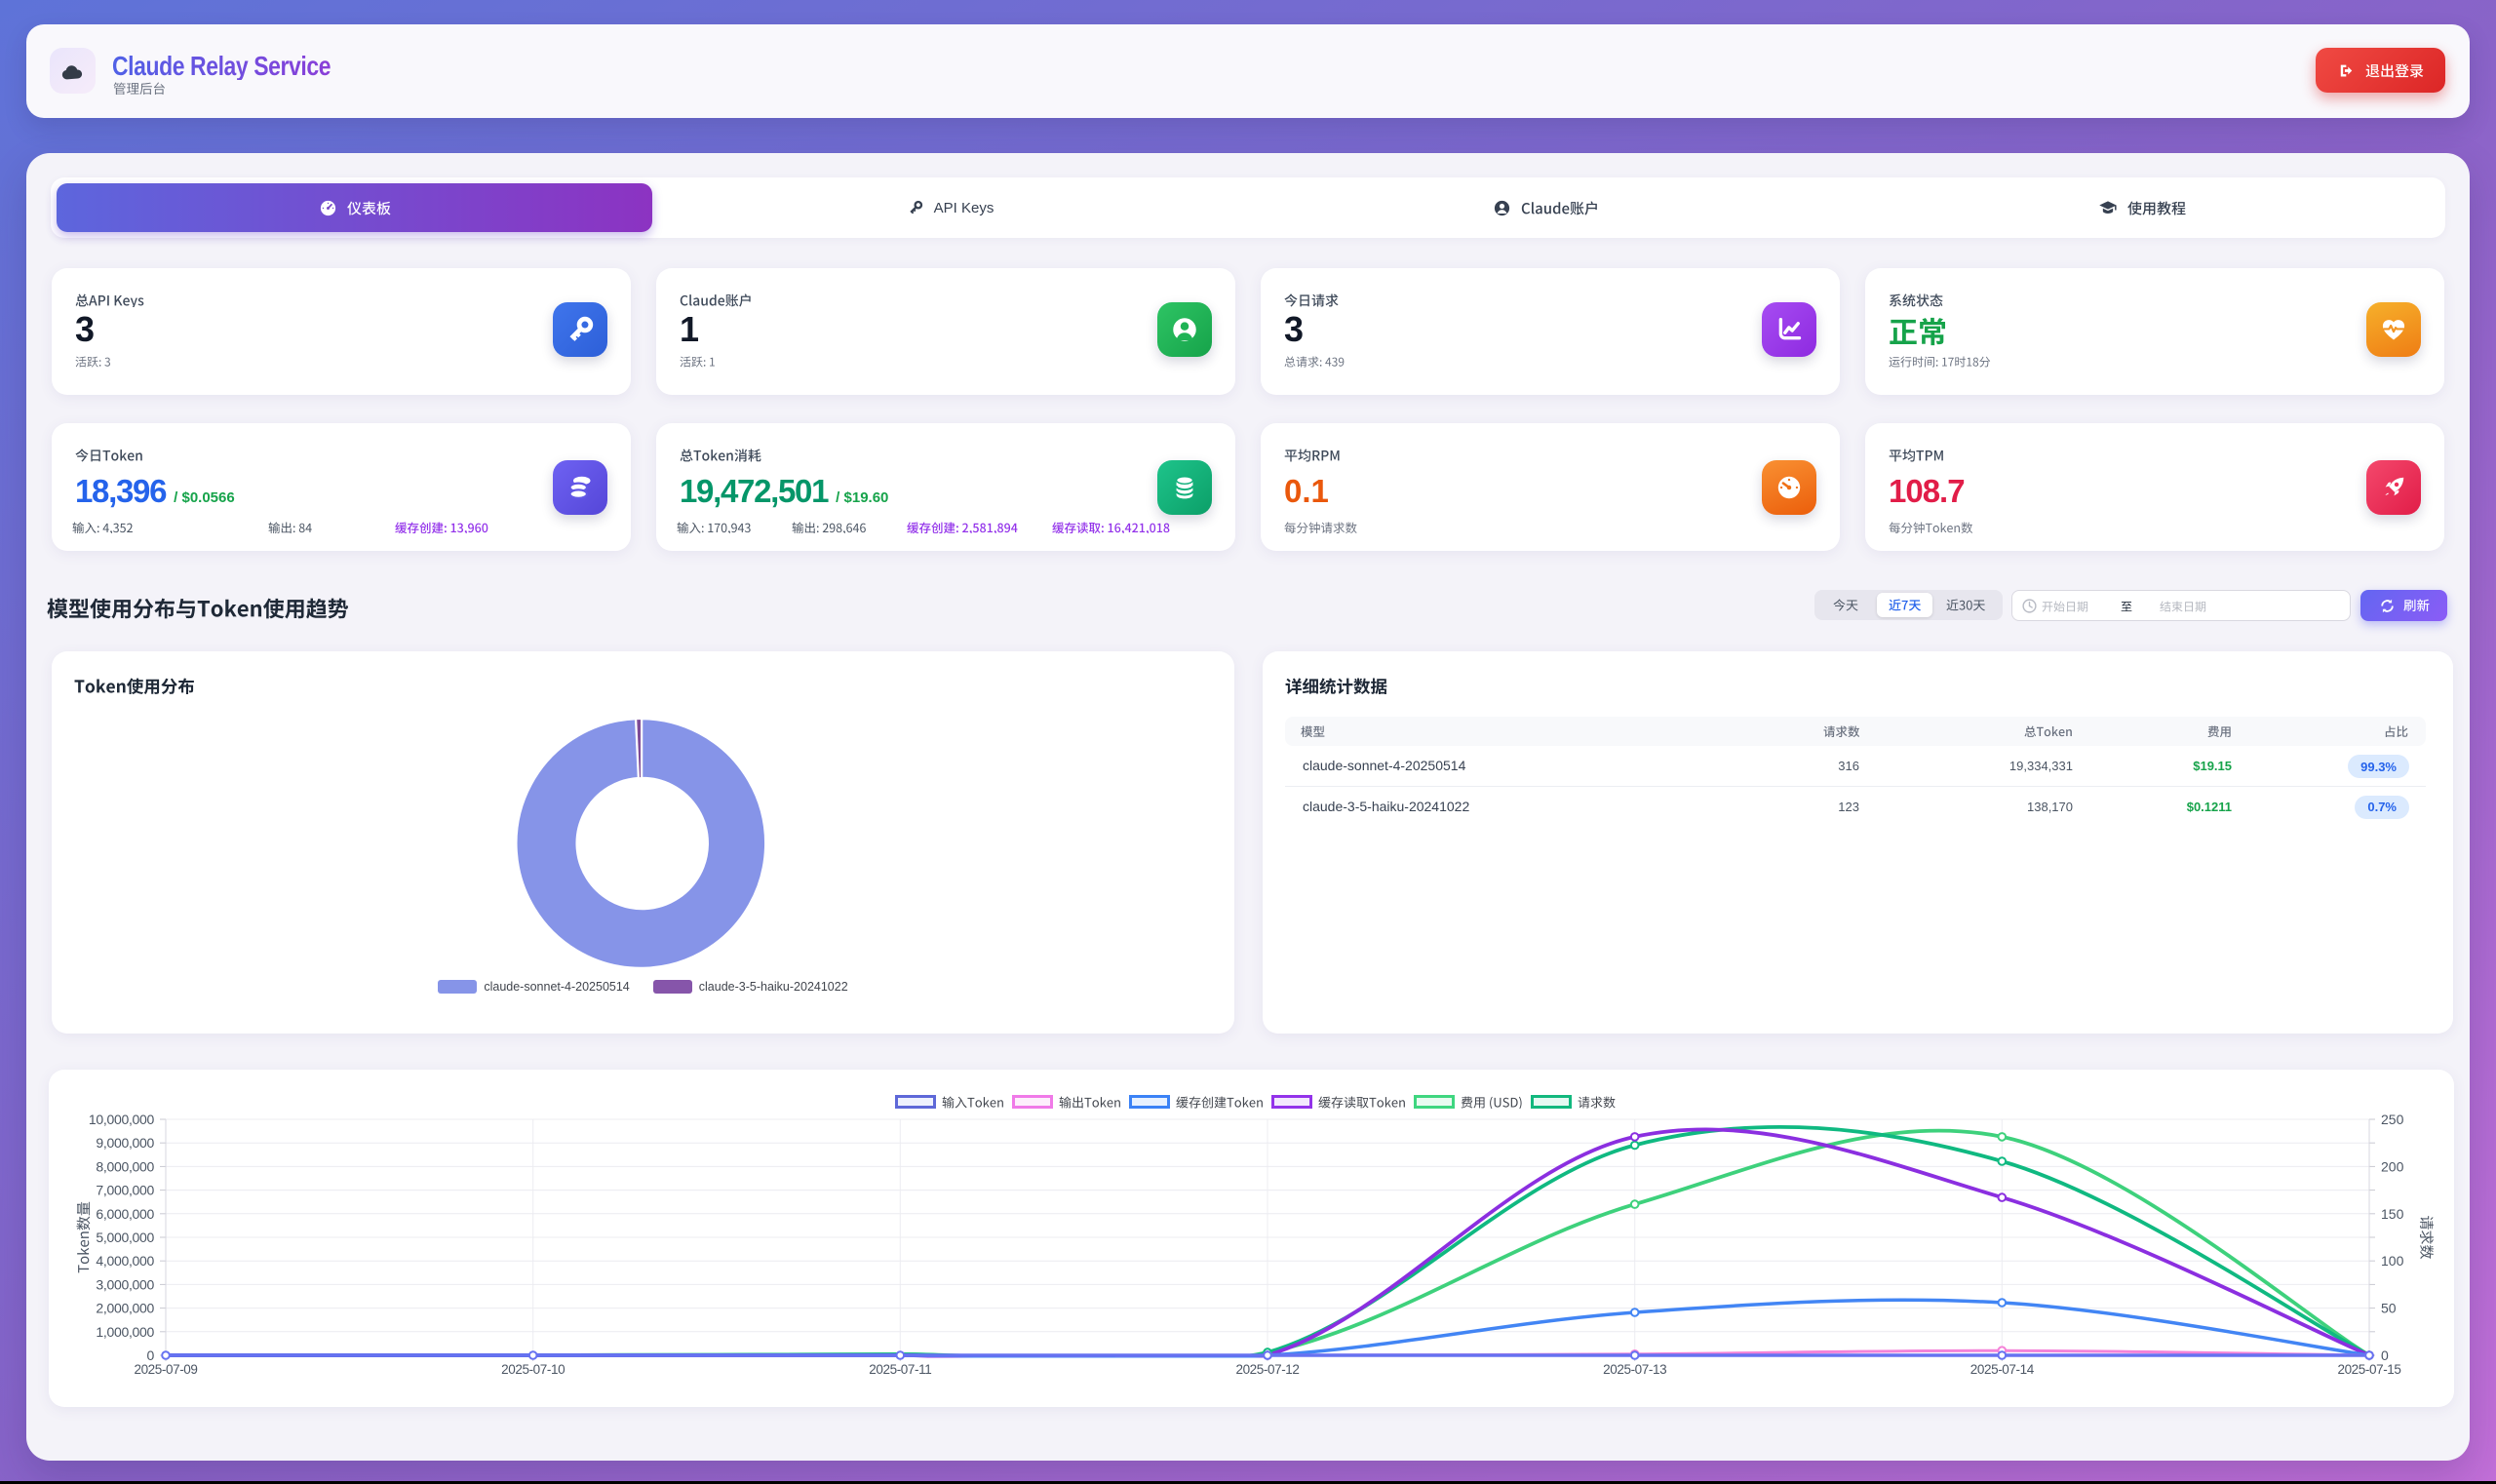 This screenshot has width=2496, height=1484. What do you see at coordinates (2392, 1119) in the screenshot?
I see `svg-text: 250` at bounding box center [2392, 1119].